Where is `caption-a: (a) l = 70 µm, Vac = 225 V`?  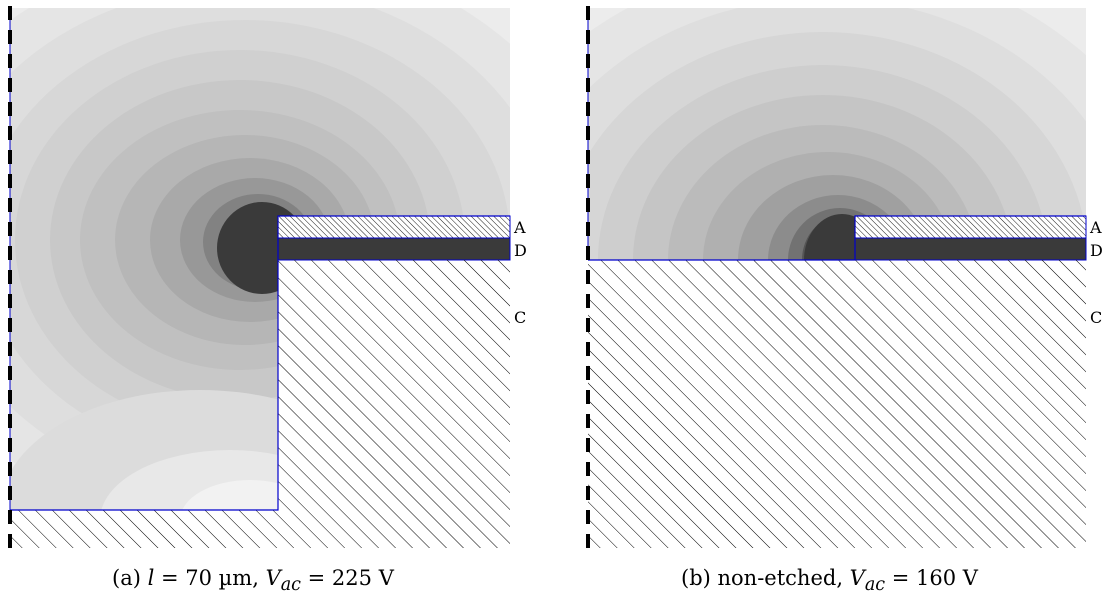 caption-a: (a) l = 70 µm, Vac = 225 V is located at coordinates (253, 581).